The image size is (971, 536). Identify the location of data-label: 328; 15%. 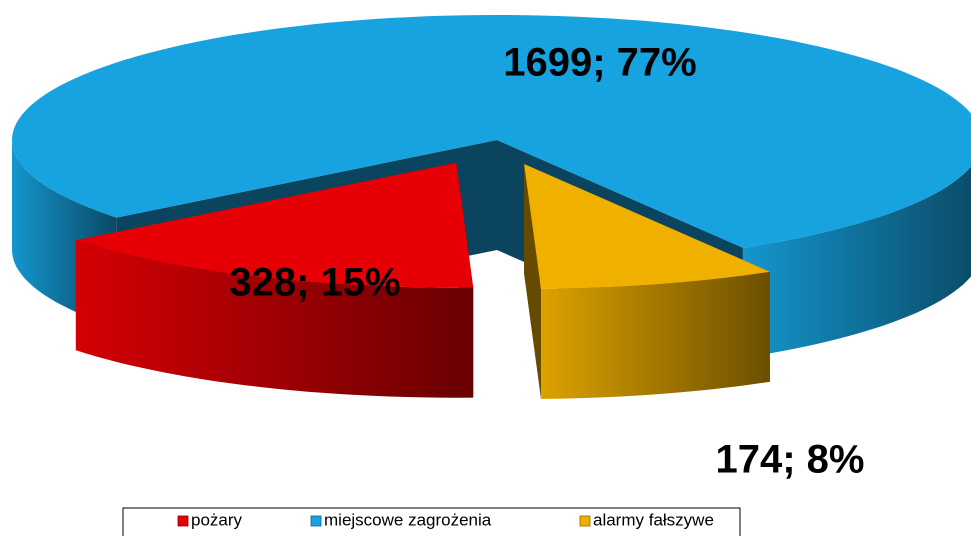
(314, 283).